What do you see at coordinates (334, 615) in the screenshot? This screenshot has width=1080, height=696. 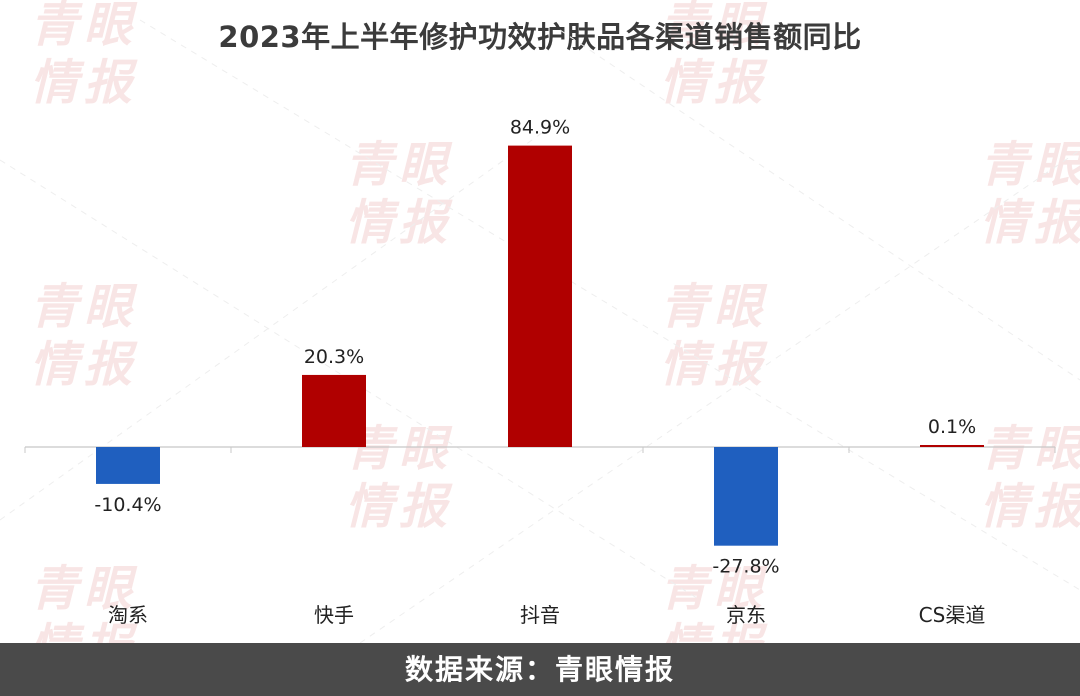 I see `category-label: 快手` at bounding box center [334, 615].